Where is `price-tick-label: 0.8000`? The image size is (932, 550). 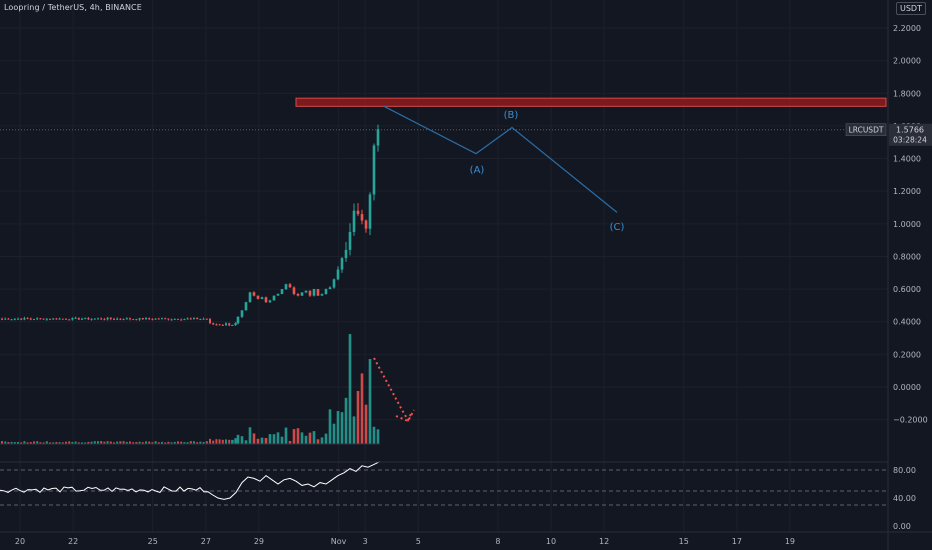
price-tick-label: 0.8000 is located at coordinates (907, 256).